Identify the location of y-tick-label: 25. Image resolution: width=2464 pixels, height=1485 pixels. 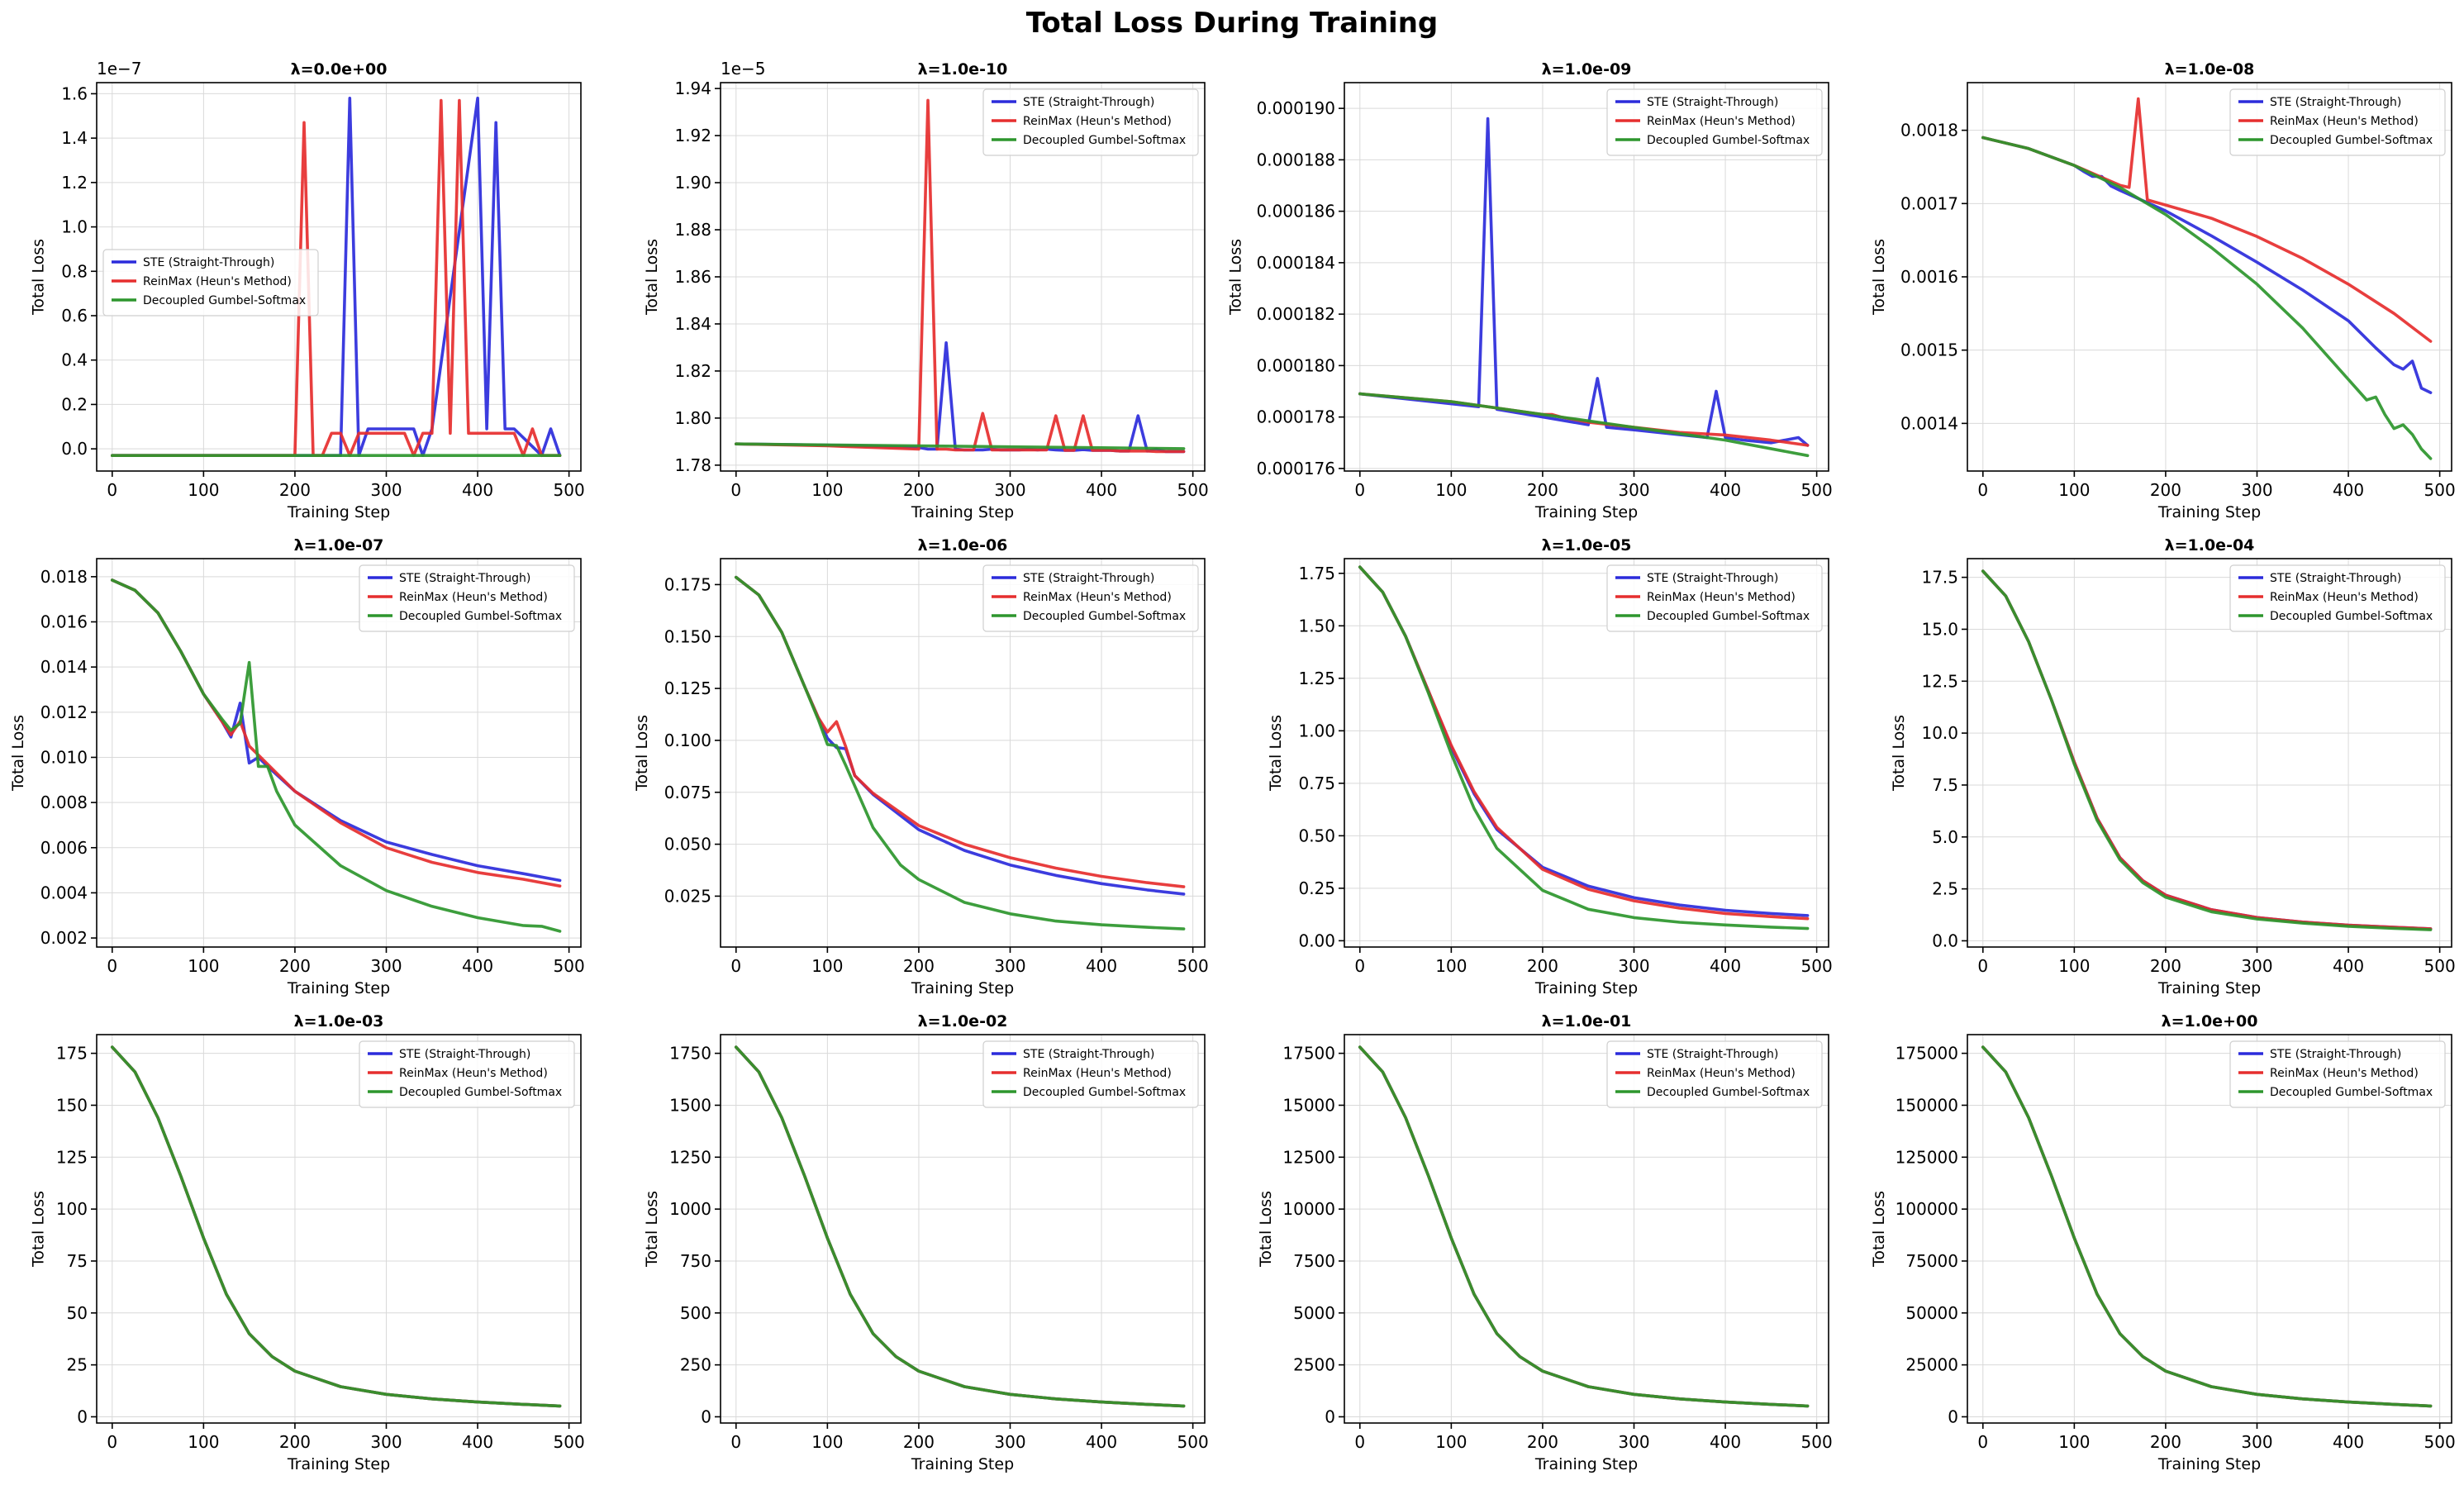
(78, 1365).